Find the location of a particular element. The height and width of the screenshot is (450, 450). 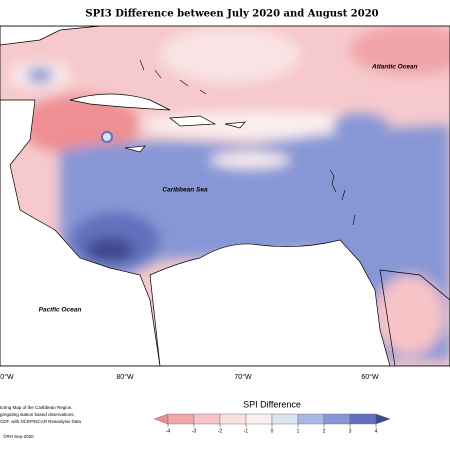

footnote-line: CDF, with NCEP/NCAR Reanalysis Data is located at coordinates (41, 421).